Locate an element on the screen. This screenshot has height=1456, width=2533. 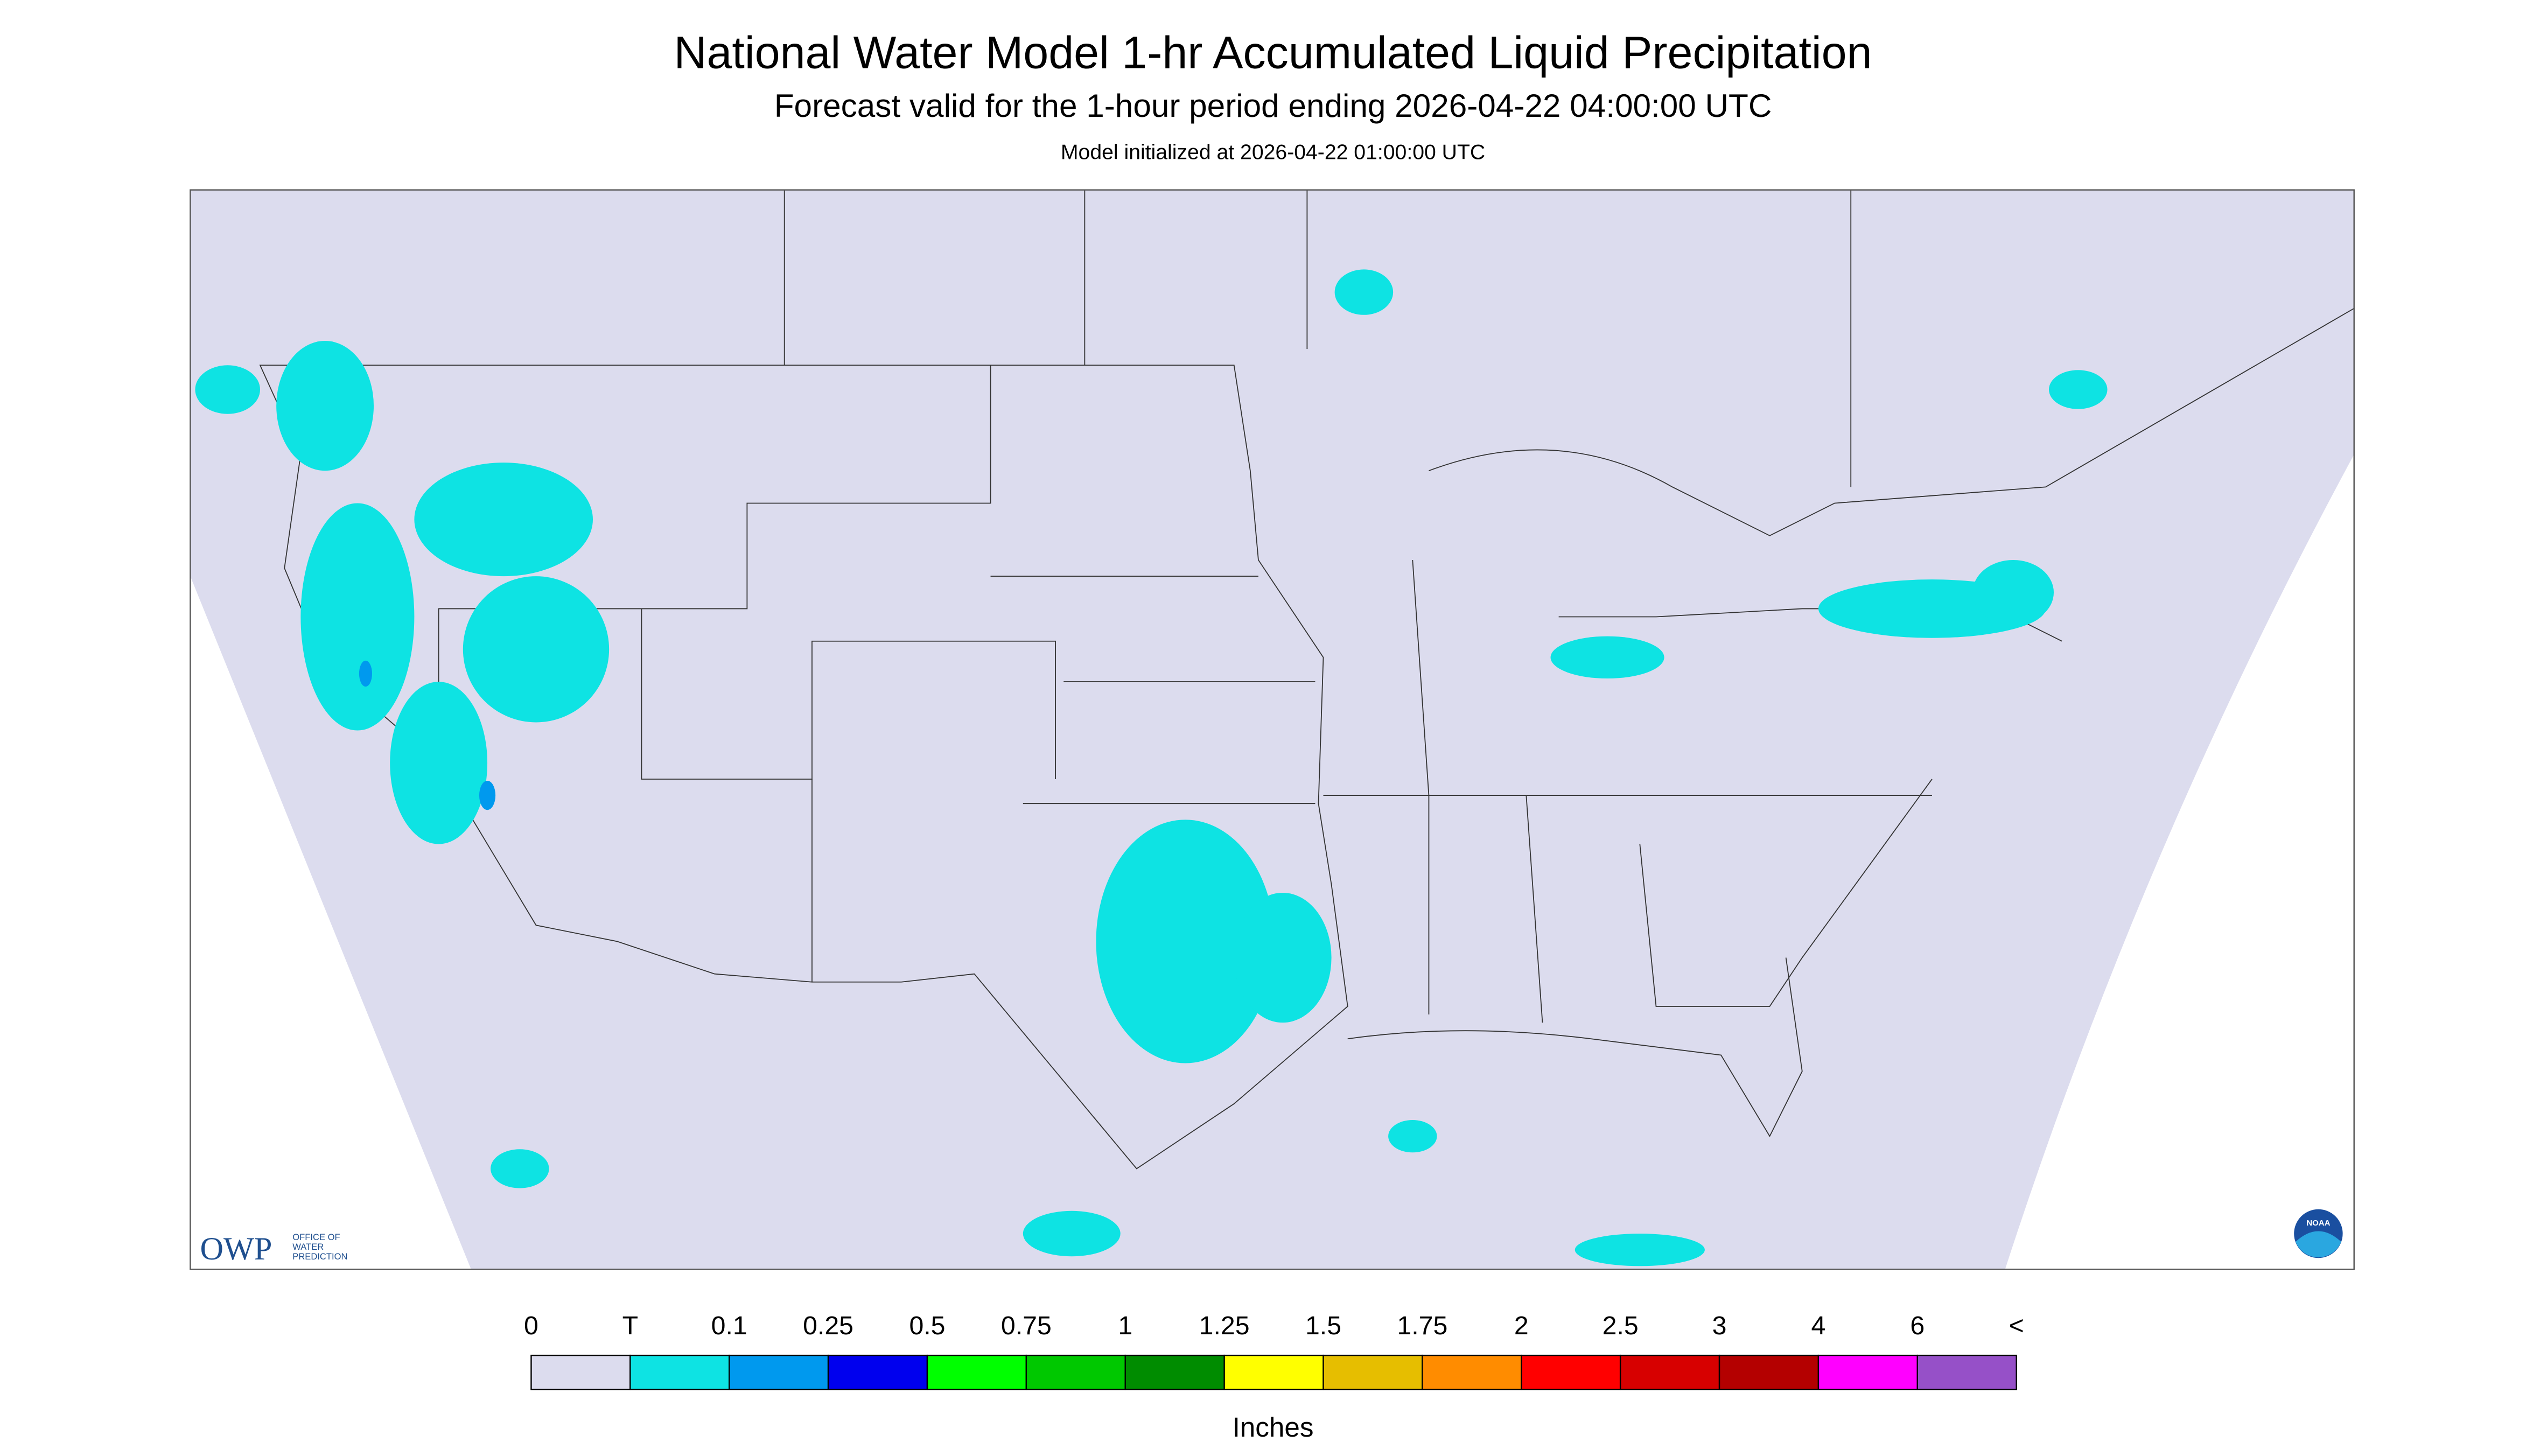
legend: 0 T 0.1 0.25 0.5 0.75 1 1.25 1.5 1.75 2 2.5 3 4 6 < is located at coordinates (1274, 1350).